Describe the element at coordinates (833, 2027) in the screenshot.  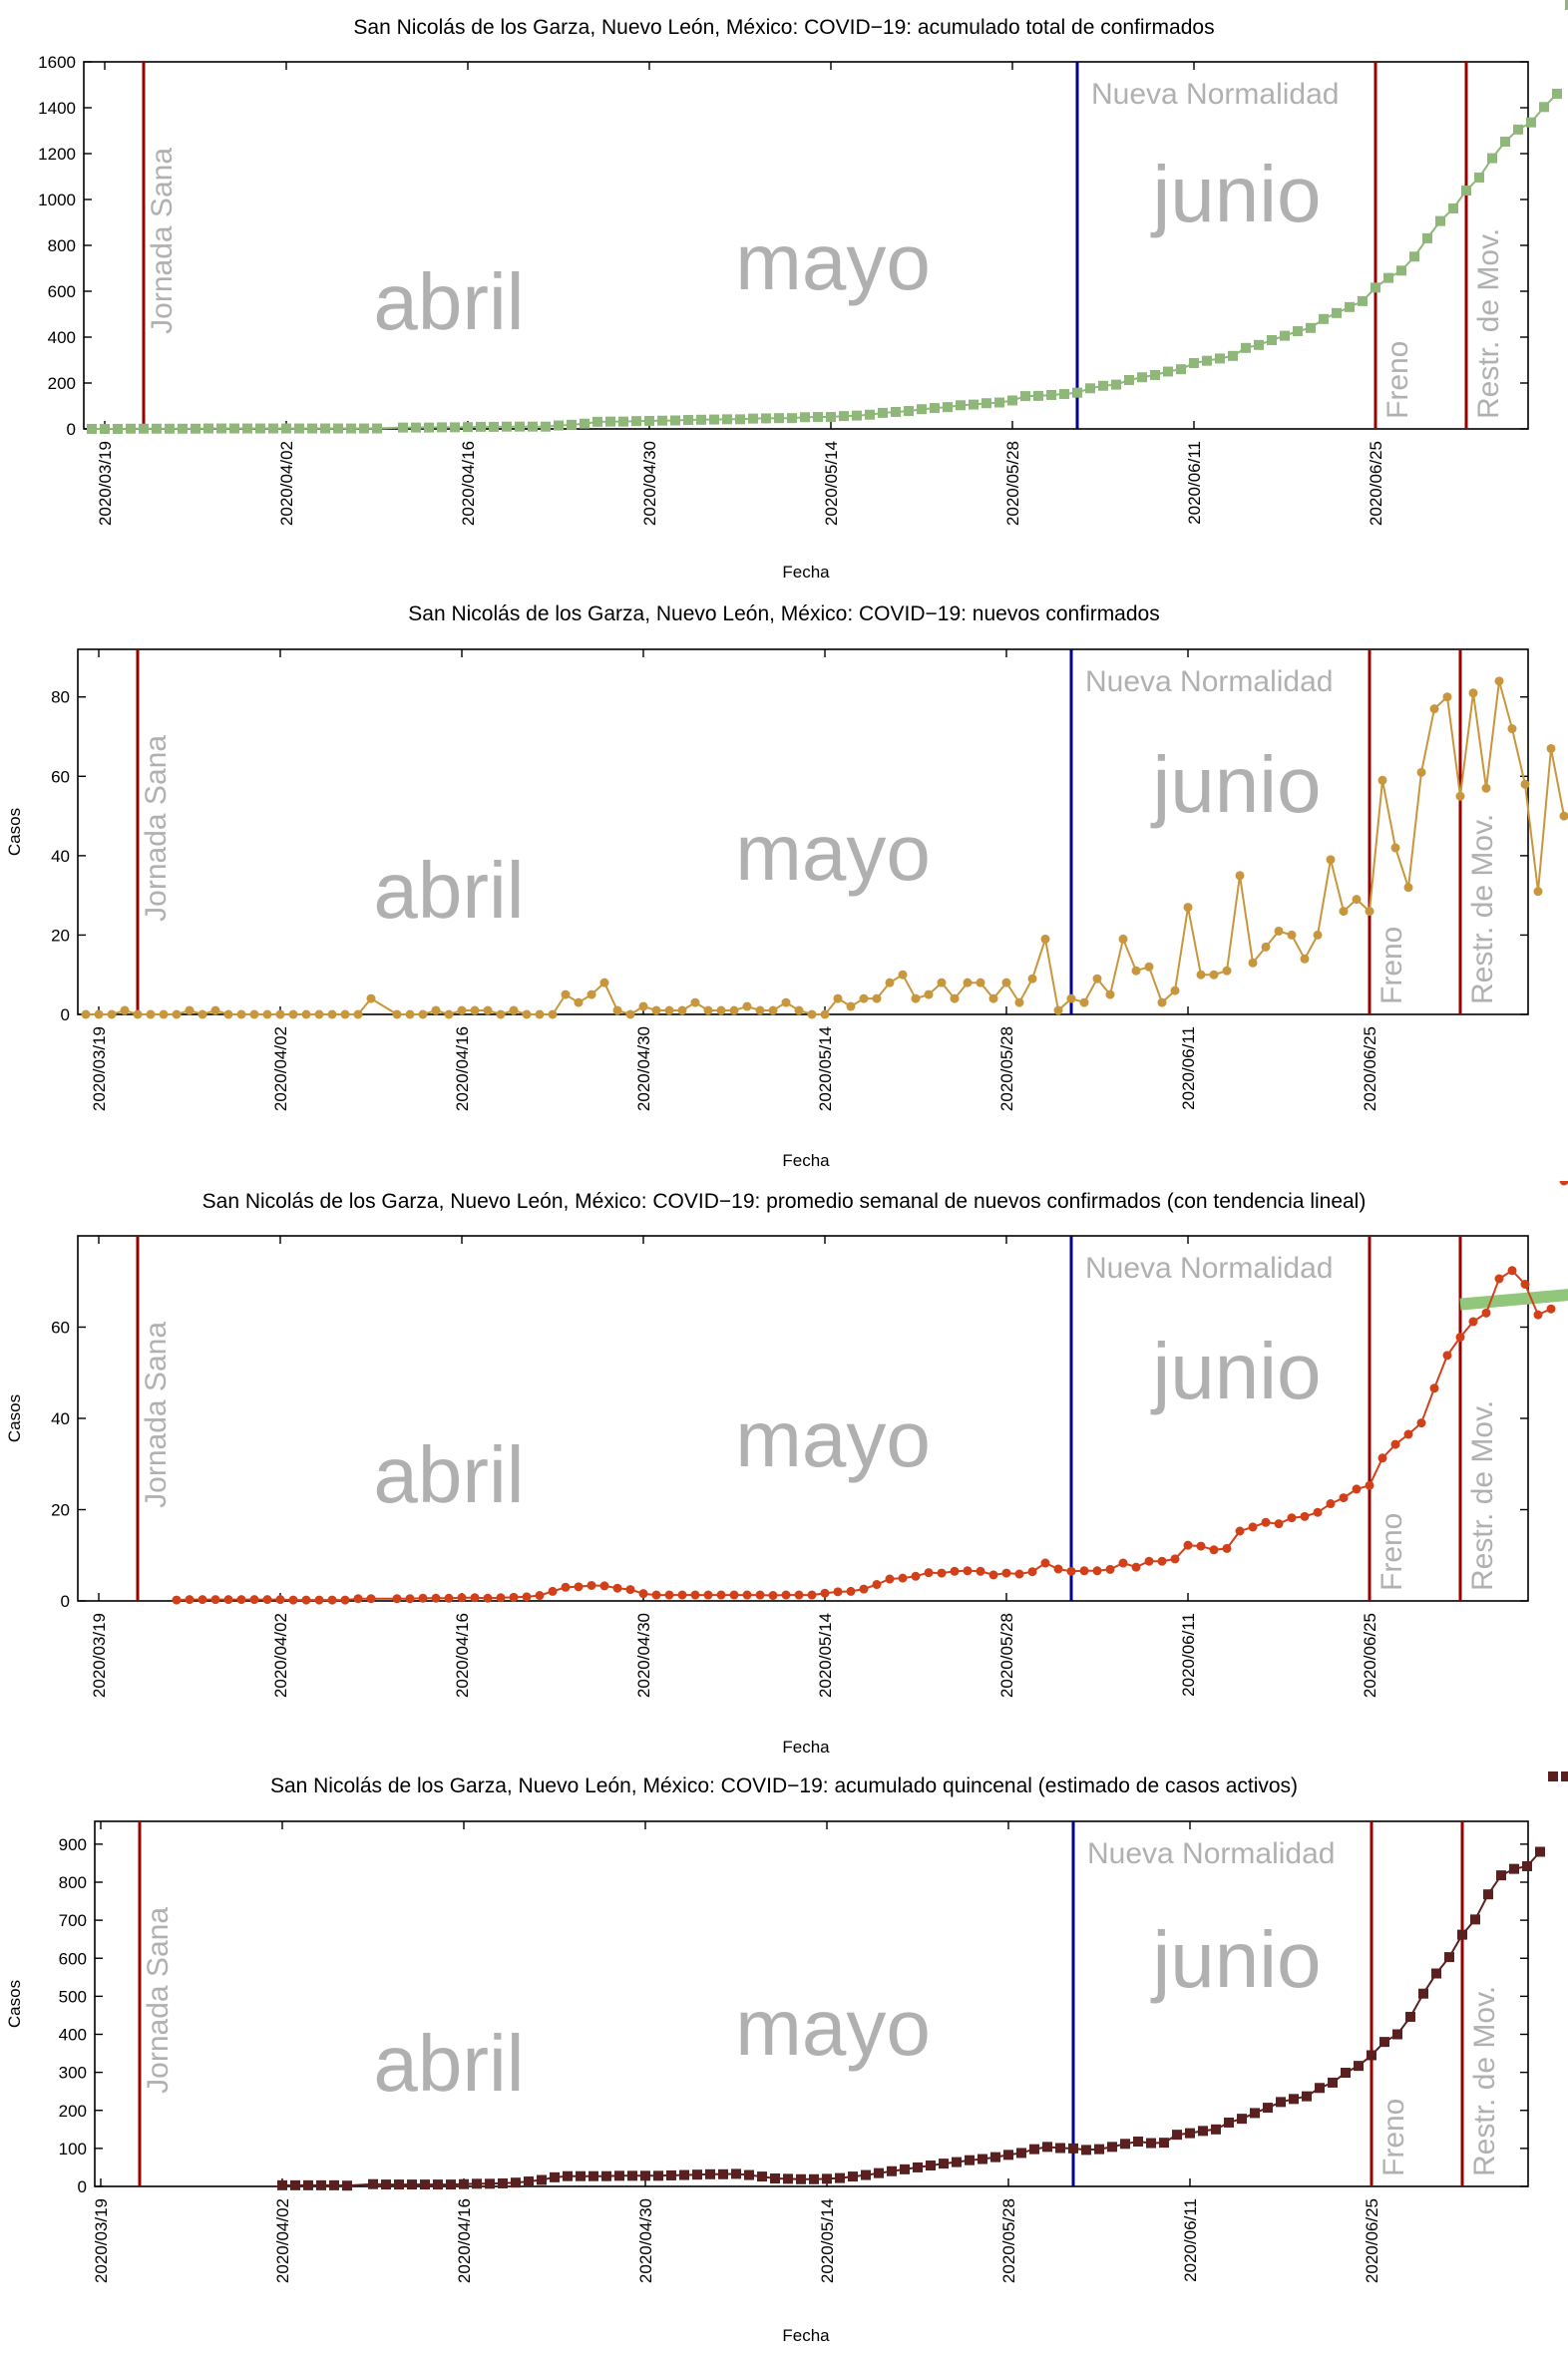
I see `month-label-mayo: mayo` at that location.